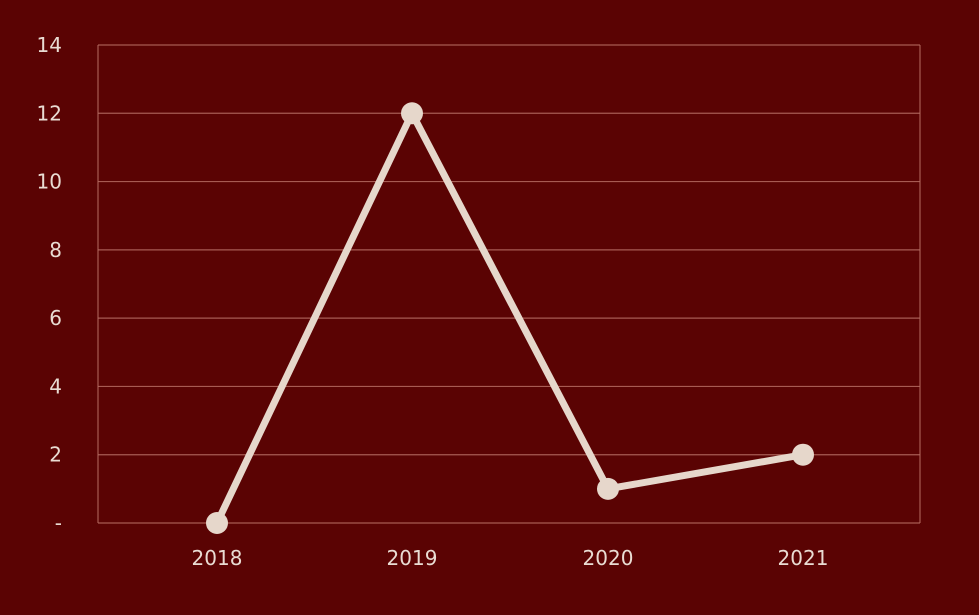 The width and height of the screenshot is (979, 615). Describe the element at coordinates (608, 488) in the screenshot. I see `data-point-2020` at that location.